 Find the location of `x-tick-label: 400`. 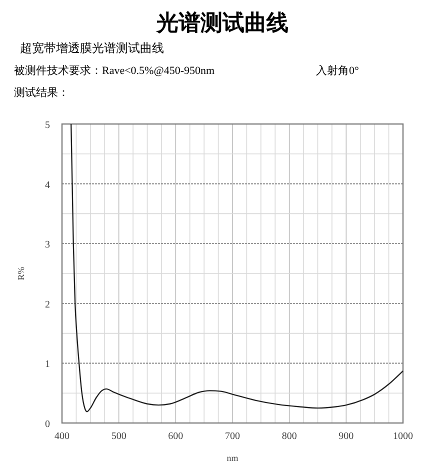

x-tick-label: 400 is located at coordinates (62, 436).